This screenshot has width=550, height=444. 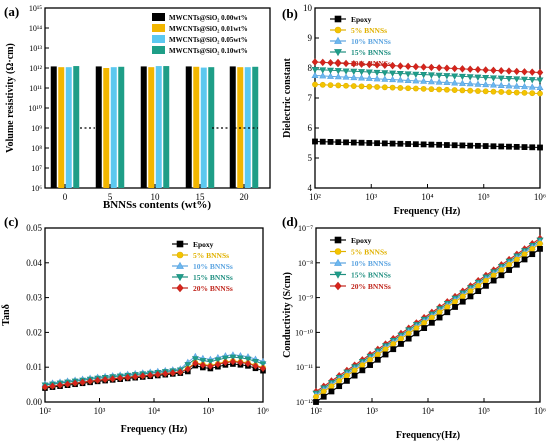 I want to click on legend-marker, so click(x=338, y=53).